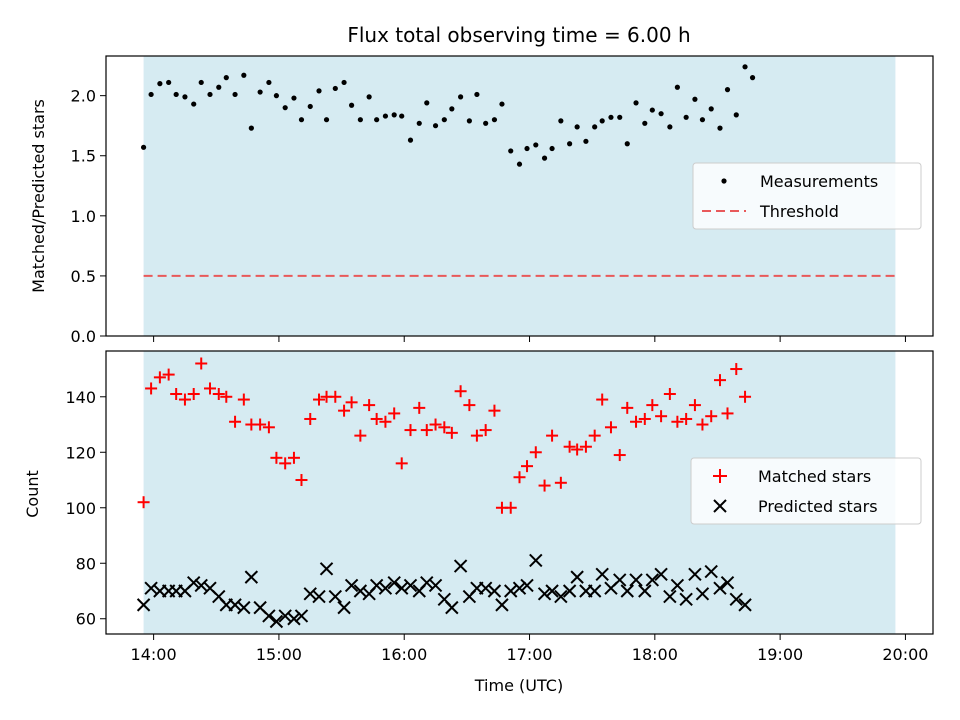  Describe the element at coordinates (279, 654) in the screenshot. I see `x-tick-label: 15:00` at that location.